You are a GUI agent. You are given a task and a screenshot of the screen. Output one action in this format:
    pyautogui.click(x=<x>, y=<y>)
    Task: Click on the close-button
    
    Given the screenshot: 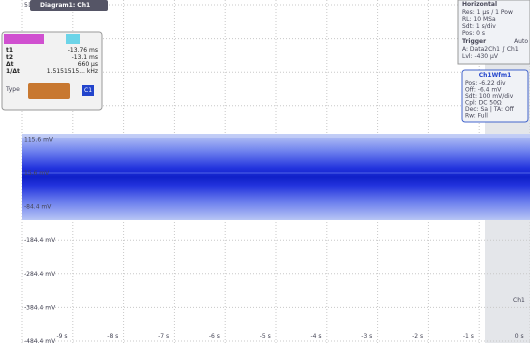 What is the action you would take?
    pyautogui.click(x=73, y=39)
    